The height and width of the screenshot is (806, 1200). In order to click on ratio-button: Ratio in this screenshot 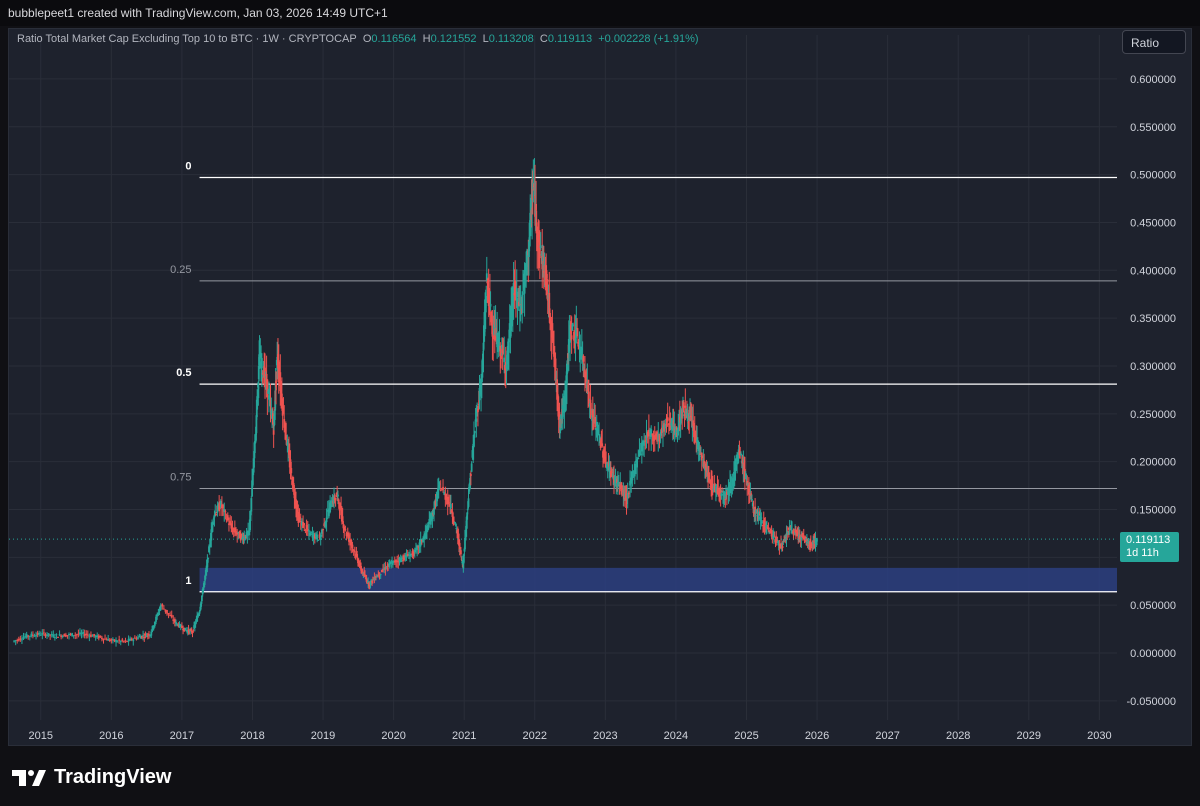, I will do `click(1154, 42)`.